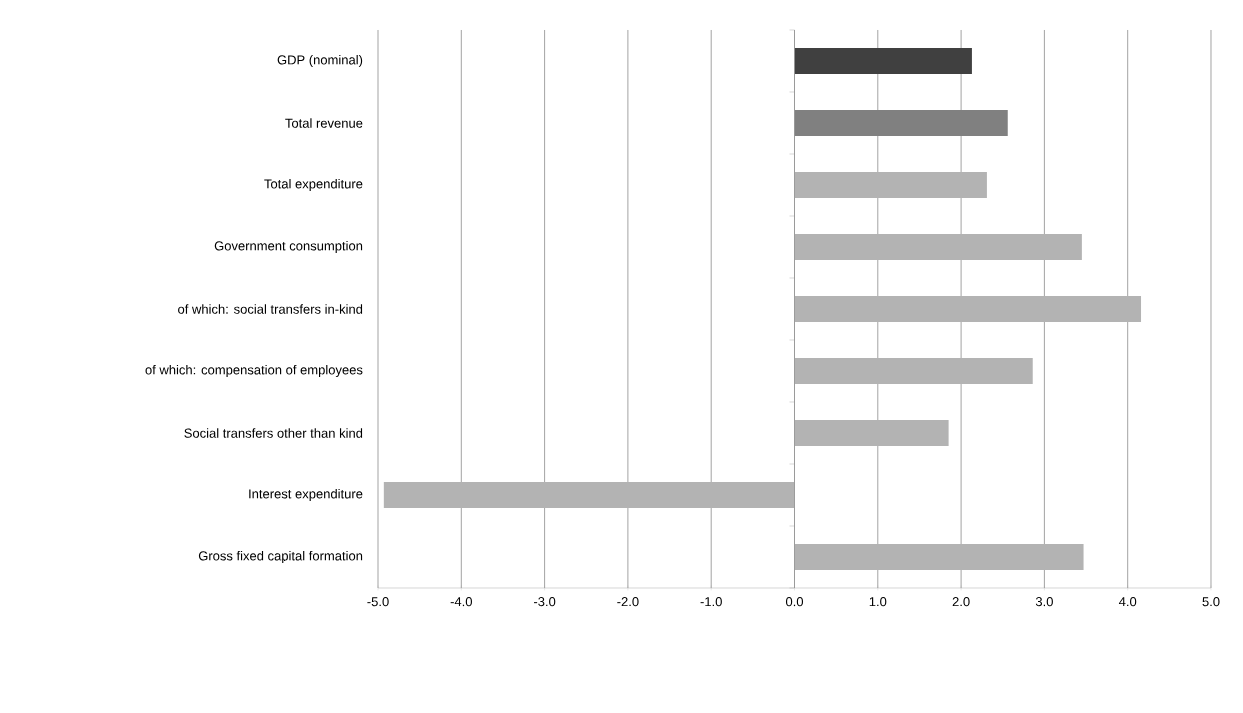 The width and height of the screenshot is (1243, 713). I want to click on x-tick-label: 0.0, so click(794, 602).